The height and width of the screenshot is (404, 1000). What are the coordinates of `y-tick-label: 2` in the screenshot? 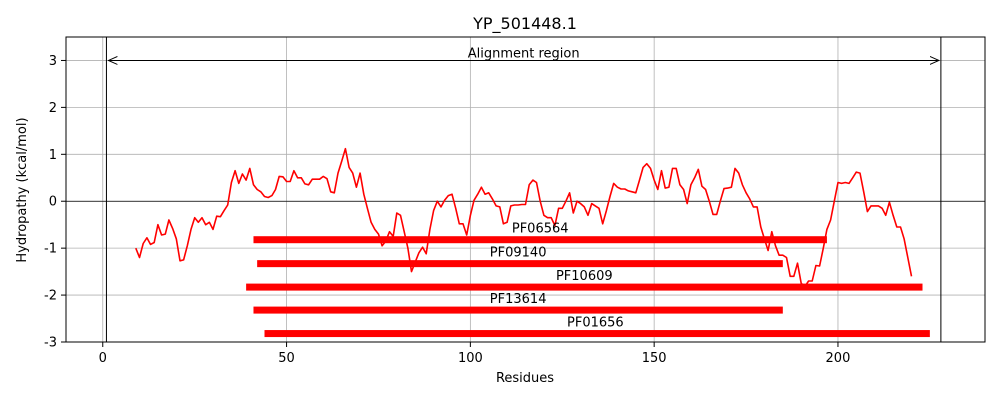 It's located at (53, 108).